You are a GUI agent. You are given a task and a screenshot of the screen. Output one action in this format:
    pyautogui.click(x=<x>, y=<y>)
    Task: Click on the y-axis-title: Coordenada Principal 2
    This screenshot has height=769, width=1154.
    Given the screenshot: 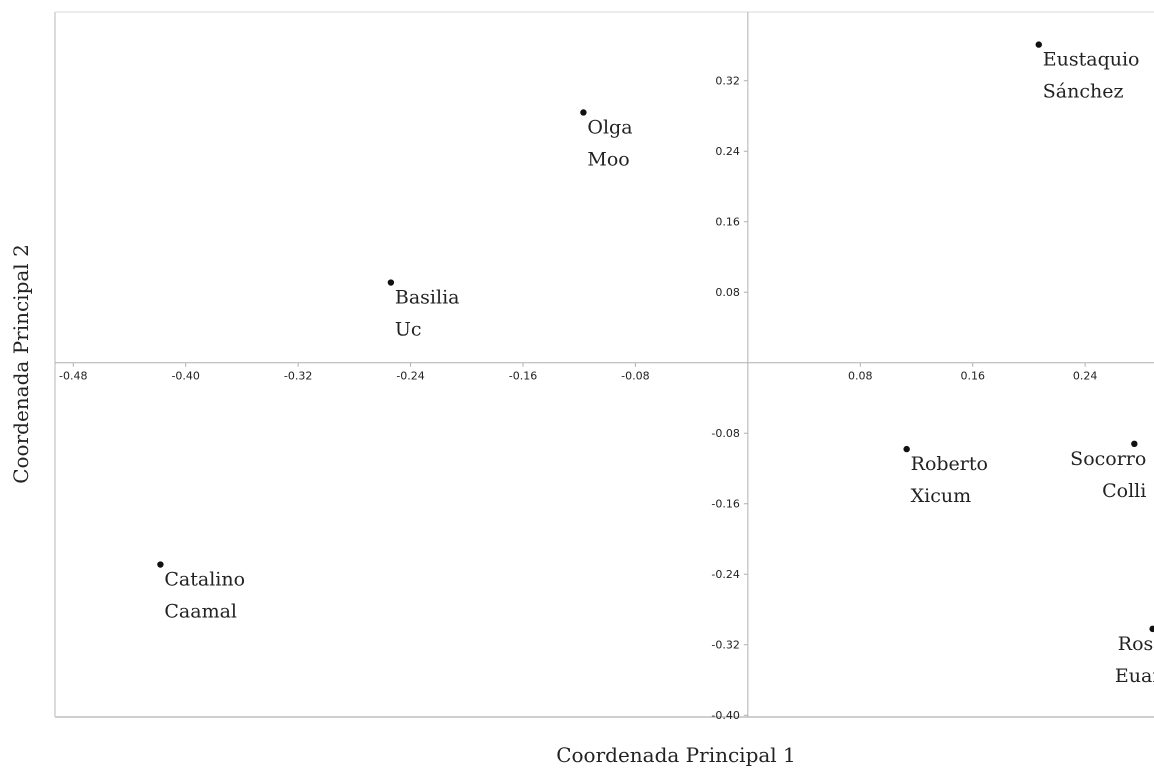 What is the action you would take?
    pyautogui.click(x=21, y=364)
    